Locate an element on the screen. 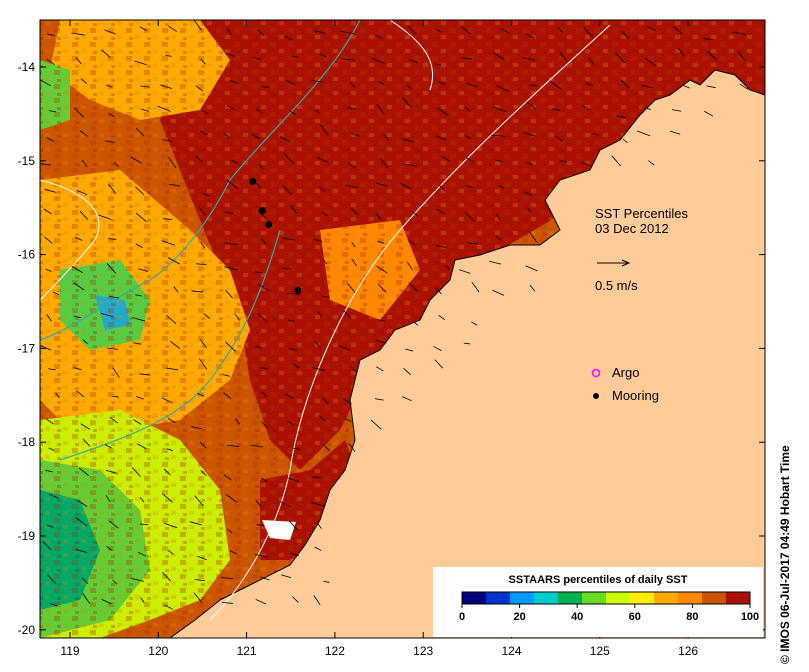 The image size is (809, 672). contour-cyan-south is located at coordinates (170, 345).